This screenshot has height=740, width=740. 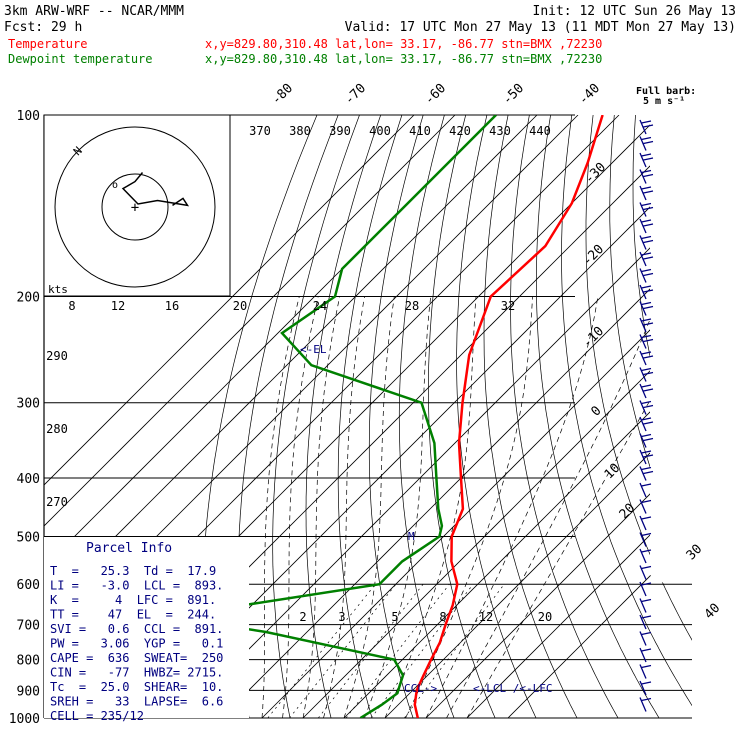 I want to click on pressure-label: 300, so click(x=28, y=404).